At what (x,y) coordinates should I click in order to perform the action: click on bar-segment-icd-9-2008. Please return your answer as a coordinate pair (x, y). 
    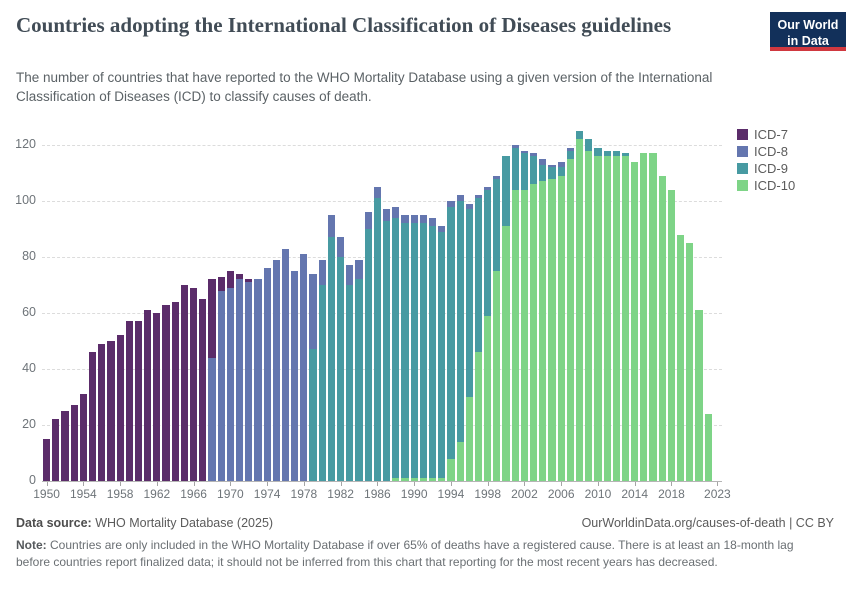
    Looking at the image, I should click on (579, 135).